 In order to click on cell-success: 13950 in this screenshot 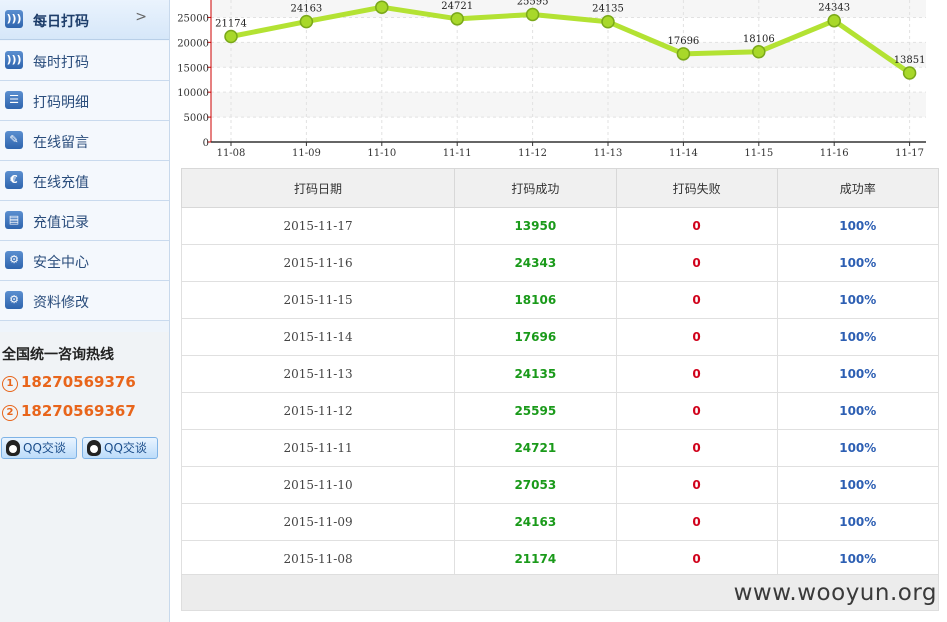, I will do `click(535, 226)`.